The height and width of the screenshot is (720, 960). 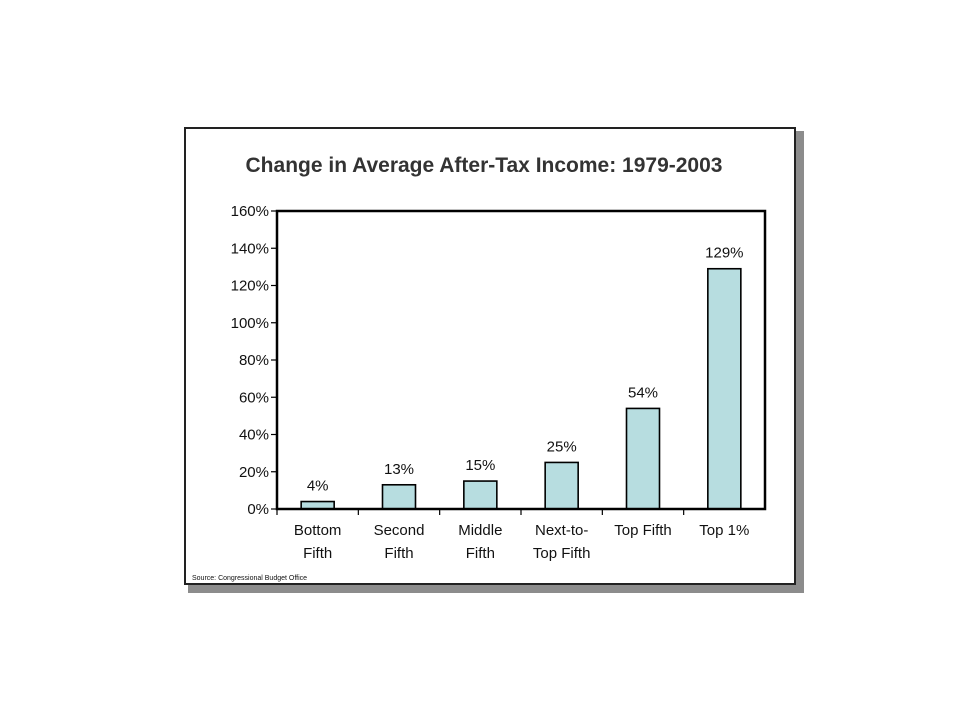 I want to click on y-tick-label: 80%, so click(x=254, y=360).